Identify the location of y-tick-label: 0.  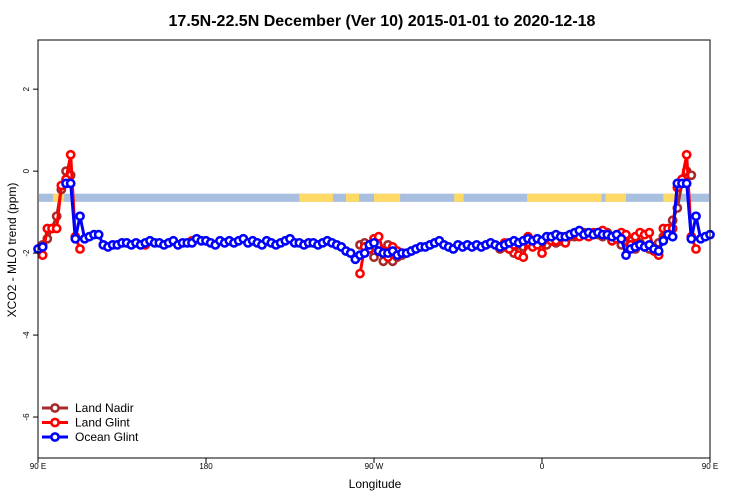
(26, 170).